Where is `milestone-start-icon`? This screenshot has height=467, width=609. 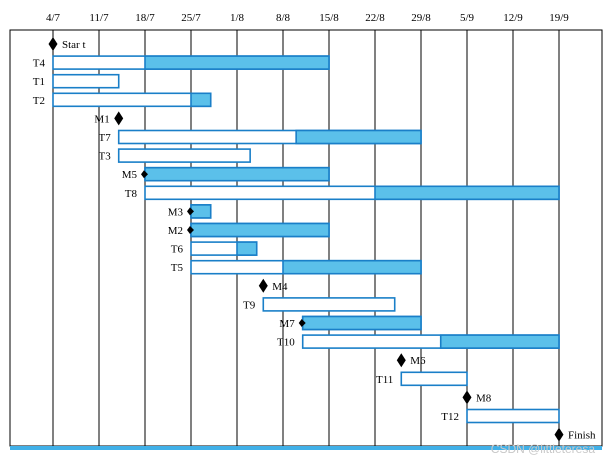
milestone-start-icon is located at coordinates (53, 44).